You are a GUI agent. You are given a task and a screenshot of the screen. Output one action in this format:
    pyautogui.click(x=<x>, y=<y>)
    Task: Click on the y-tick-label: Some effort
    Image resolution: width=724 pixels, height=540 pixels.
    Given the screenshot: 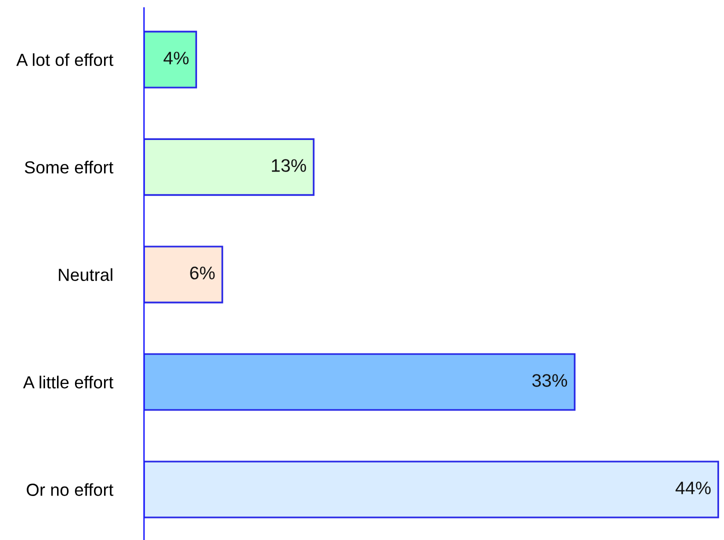 What is the action you would take?
    pyautogui.click(x=69, y=167)
    